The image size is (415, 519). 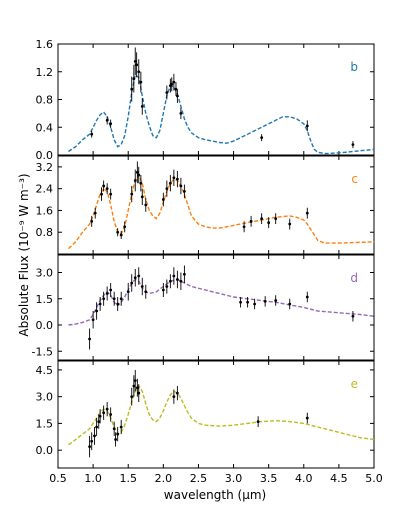 I want to click on model-line-b, so click(x=221, y=114).